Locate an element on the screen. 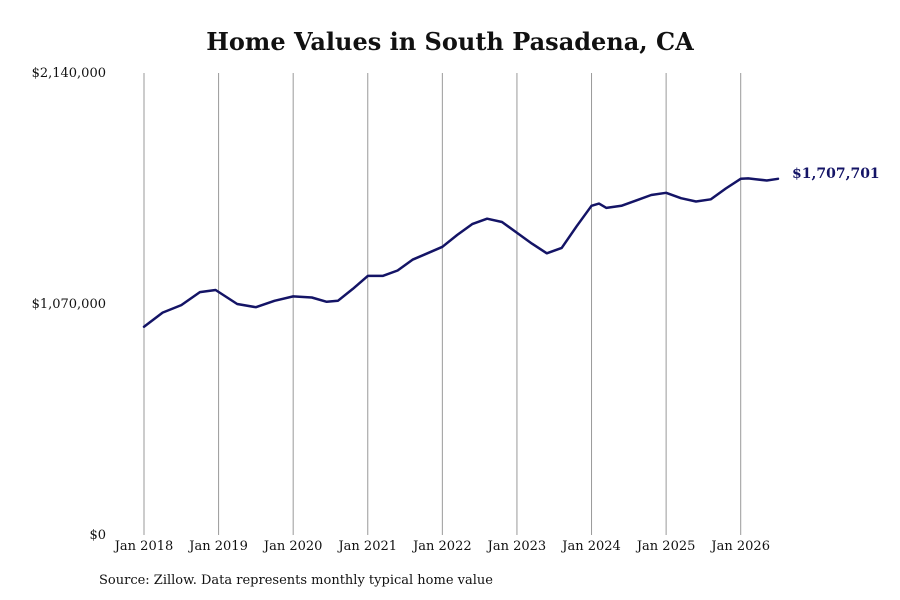 This screenshot has height=600, width=900. x-tick-label: Jan 2022 is located at coordinates (441, 546).